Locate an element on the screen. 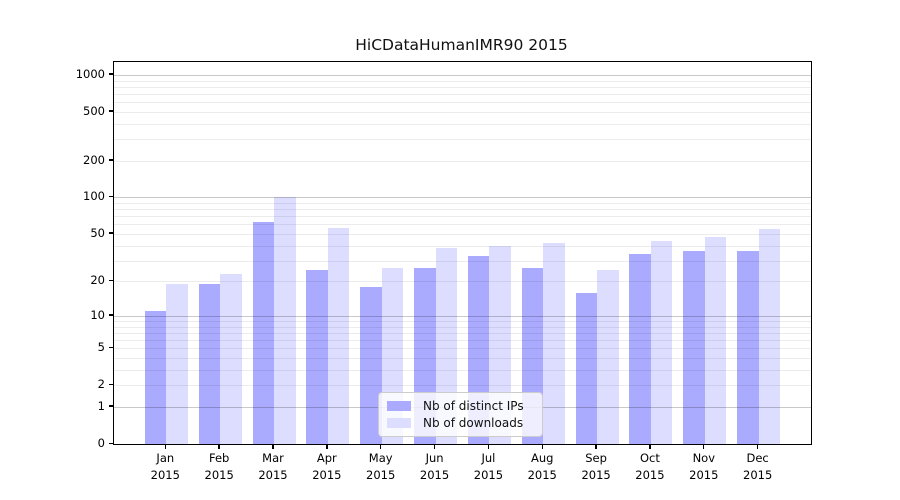  legend-entry-distinct-ips: Nb of distinct IPs is located at coordinates (460, 406).